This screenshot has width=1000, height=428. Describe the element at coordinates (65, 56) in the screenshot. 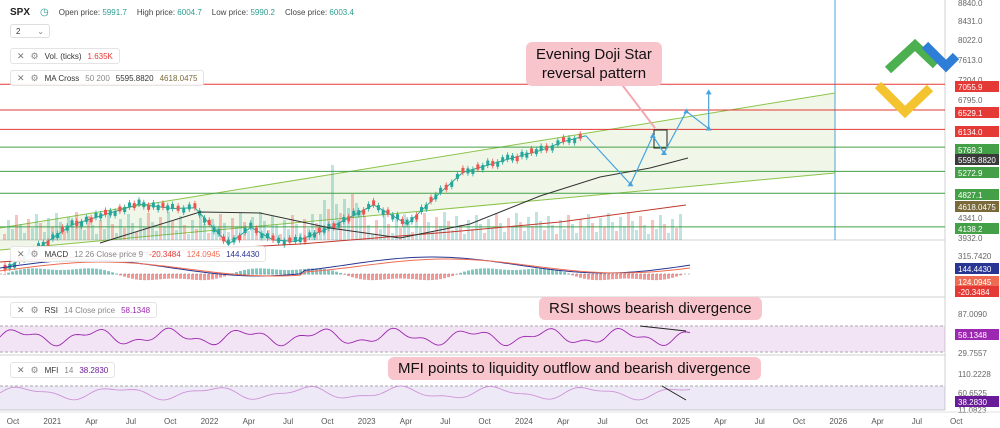

I see `indicator-vol: ✕ ⚙ Vol. (ticks) 1.635K` at that location.